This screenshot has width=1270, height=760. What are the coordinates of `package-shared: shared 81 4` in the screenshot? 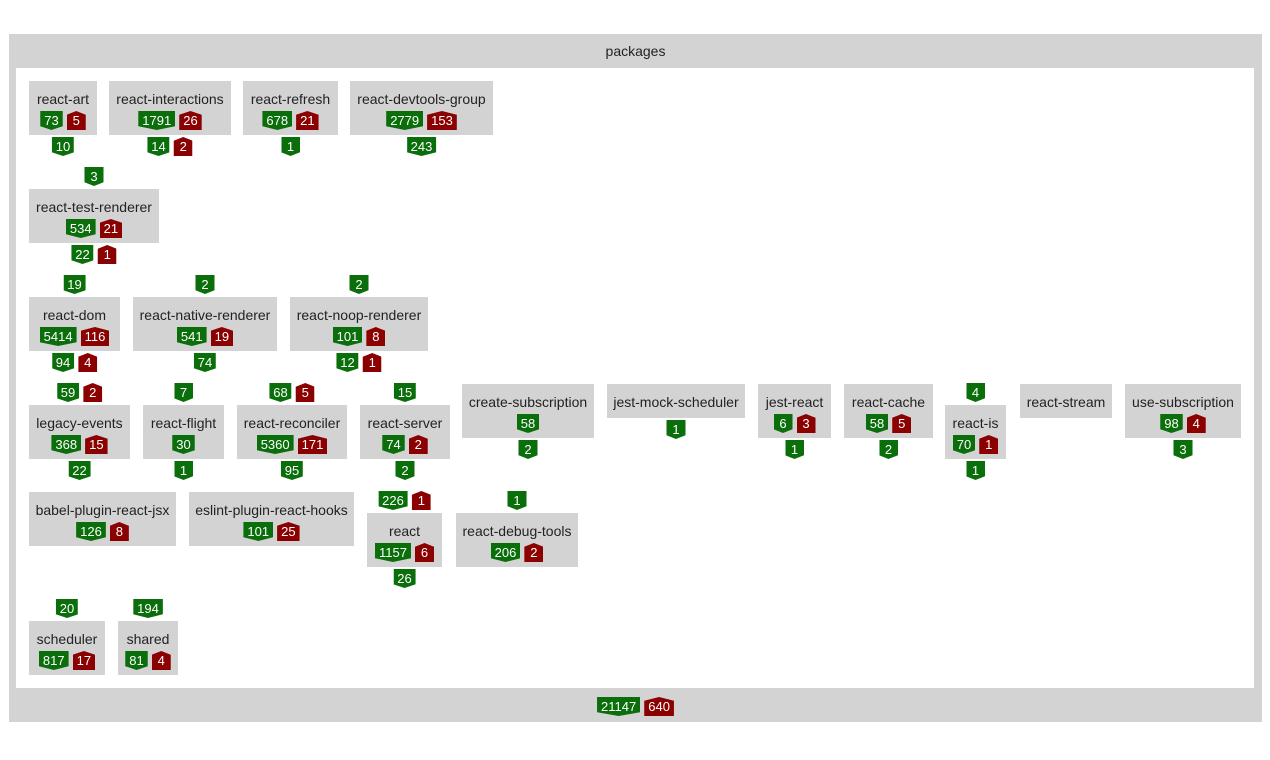 It's located at (148, 648).